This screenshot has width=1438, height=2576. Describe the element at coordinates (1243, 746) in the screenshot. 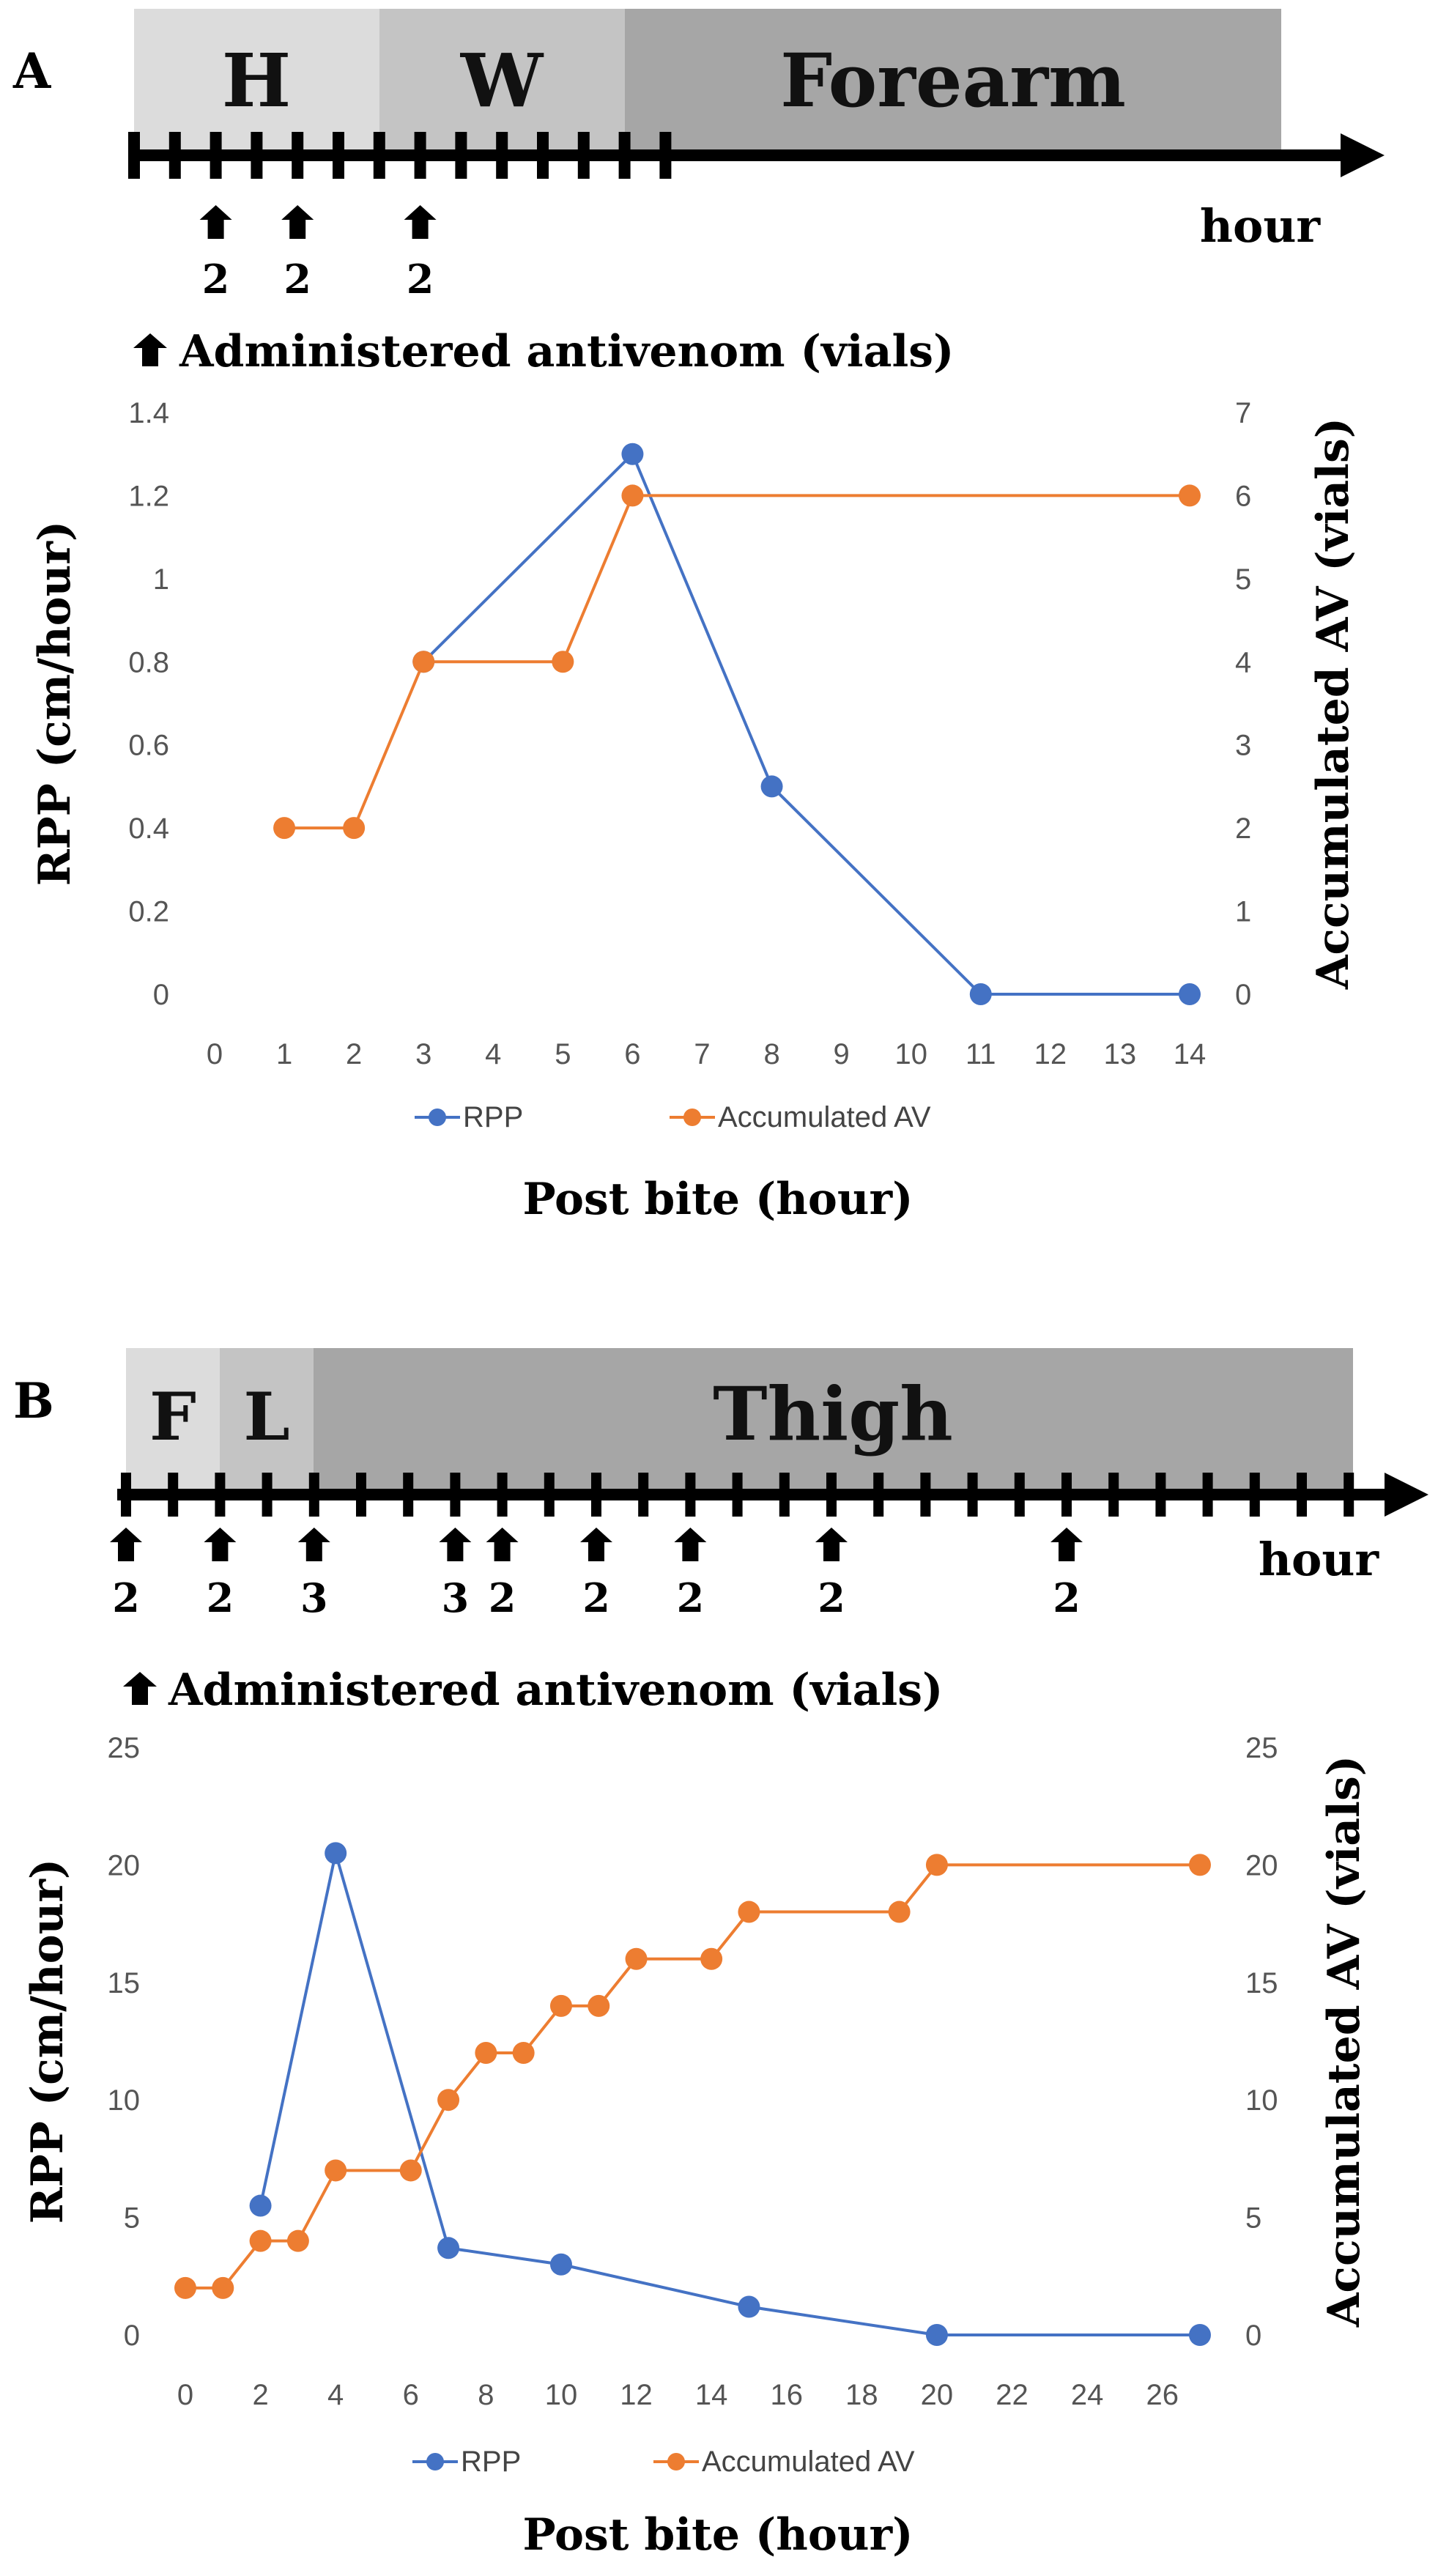

I see `y2-tick-label: 3` at that location.